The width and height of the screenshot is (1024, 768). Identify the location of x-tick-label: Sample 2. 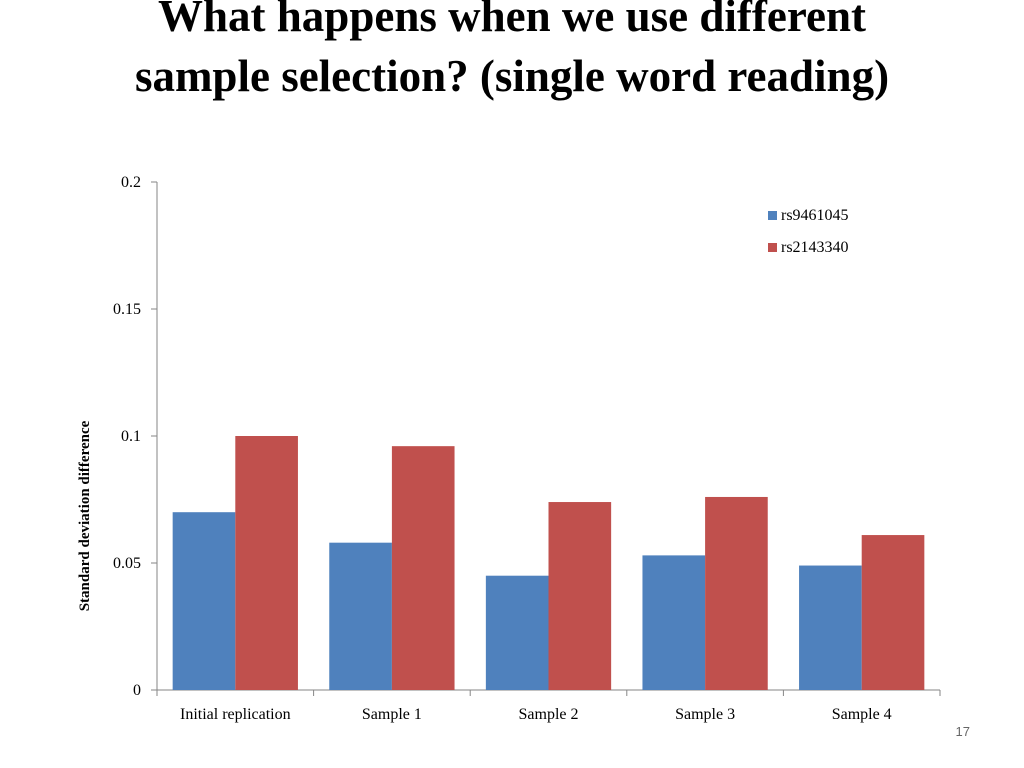
(549, 714).